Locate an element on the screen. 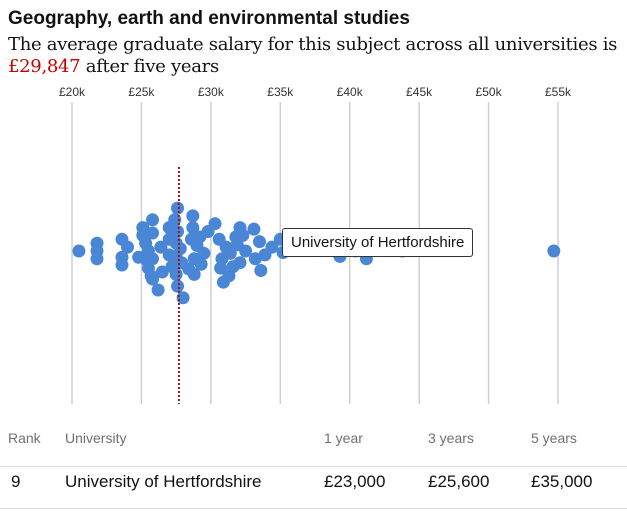 The image size is (627, 522). col-header-5-years: 5 years is located at coordinates (554, 438).